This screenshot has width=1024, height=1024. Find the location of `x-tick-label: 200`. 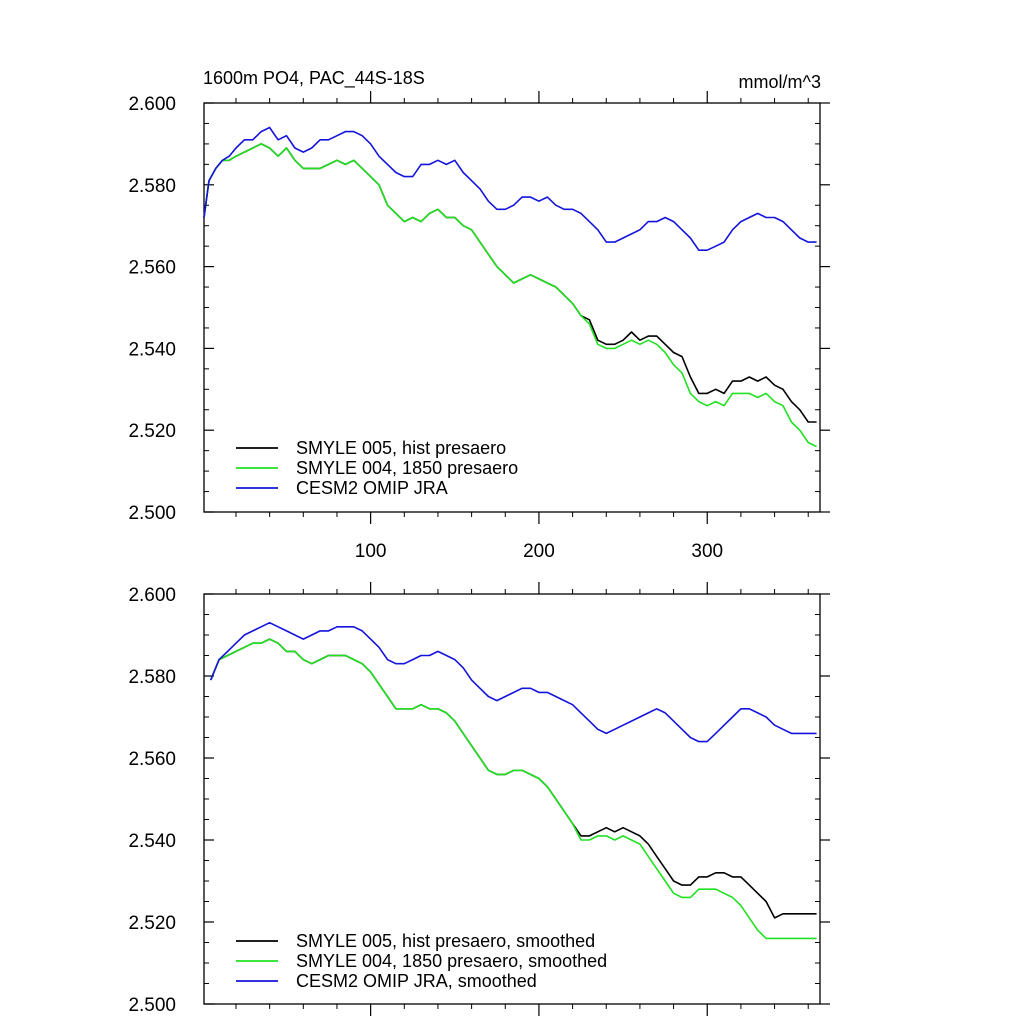

x-tick-label: 200 is located at coordinates (539, 551).